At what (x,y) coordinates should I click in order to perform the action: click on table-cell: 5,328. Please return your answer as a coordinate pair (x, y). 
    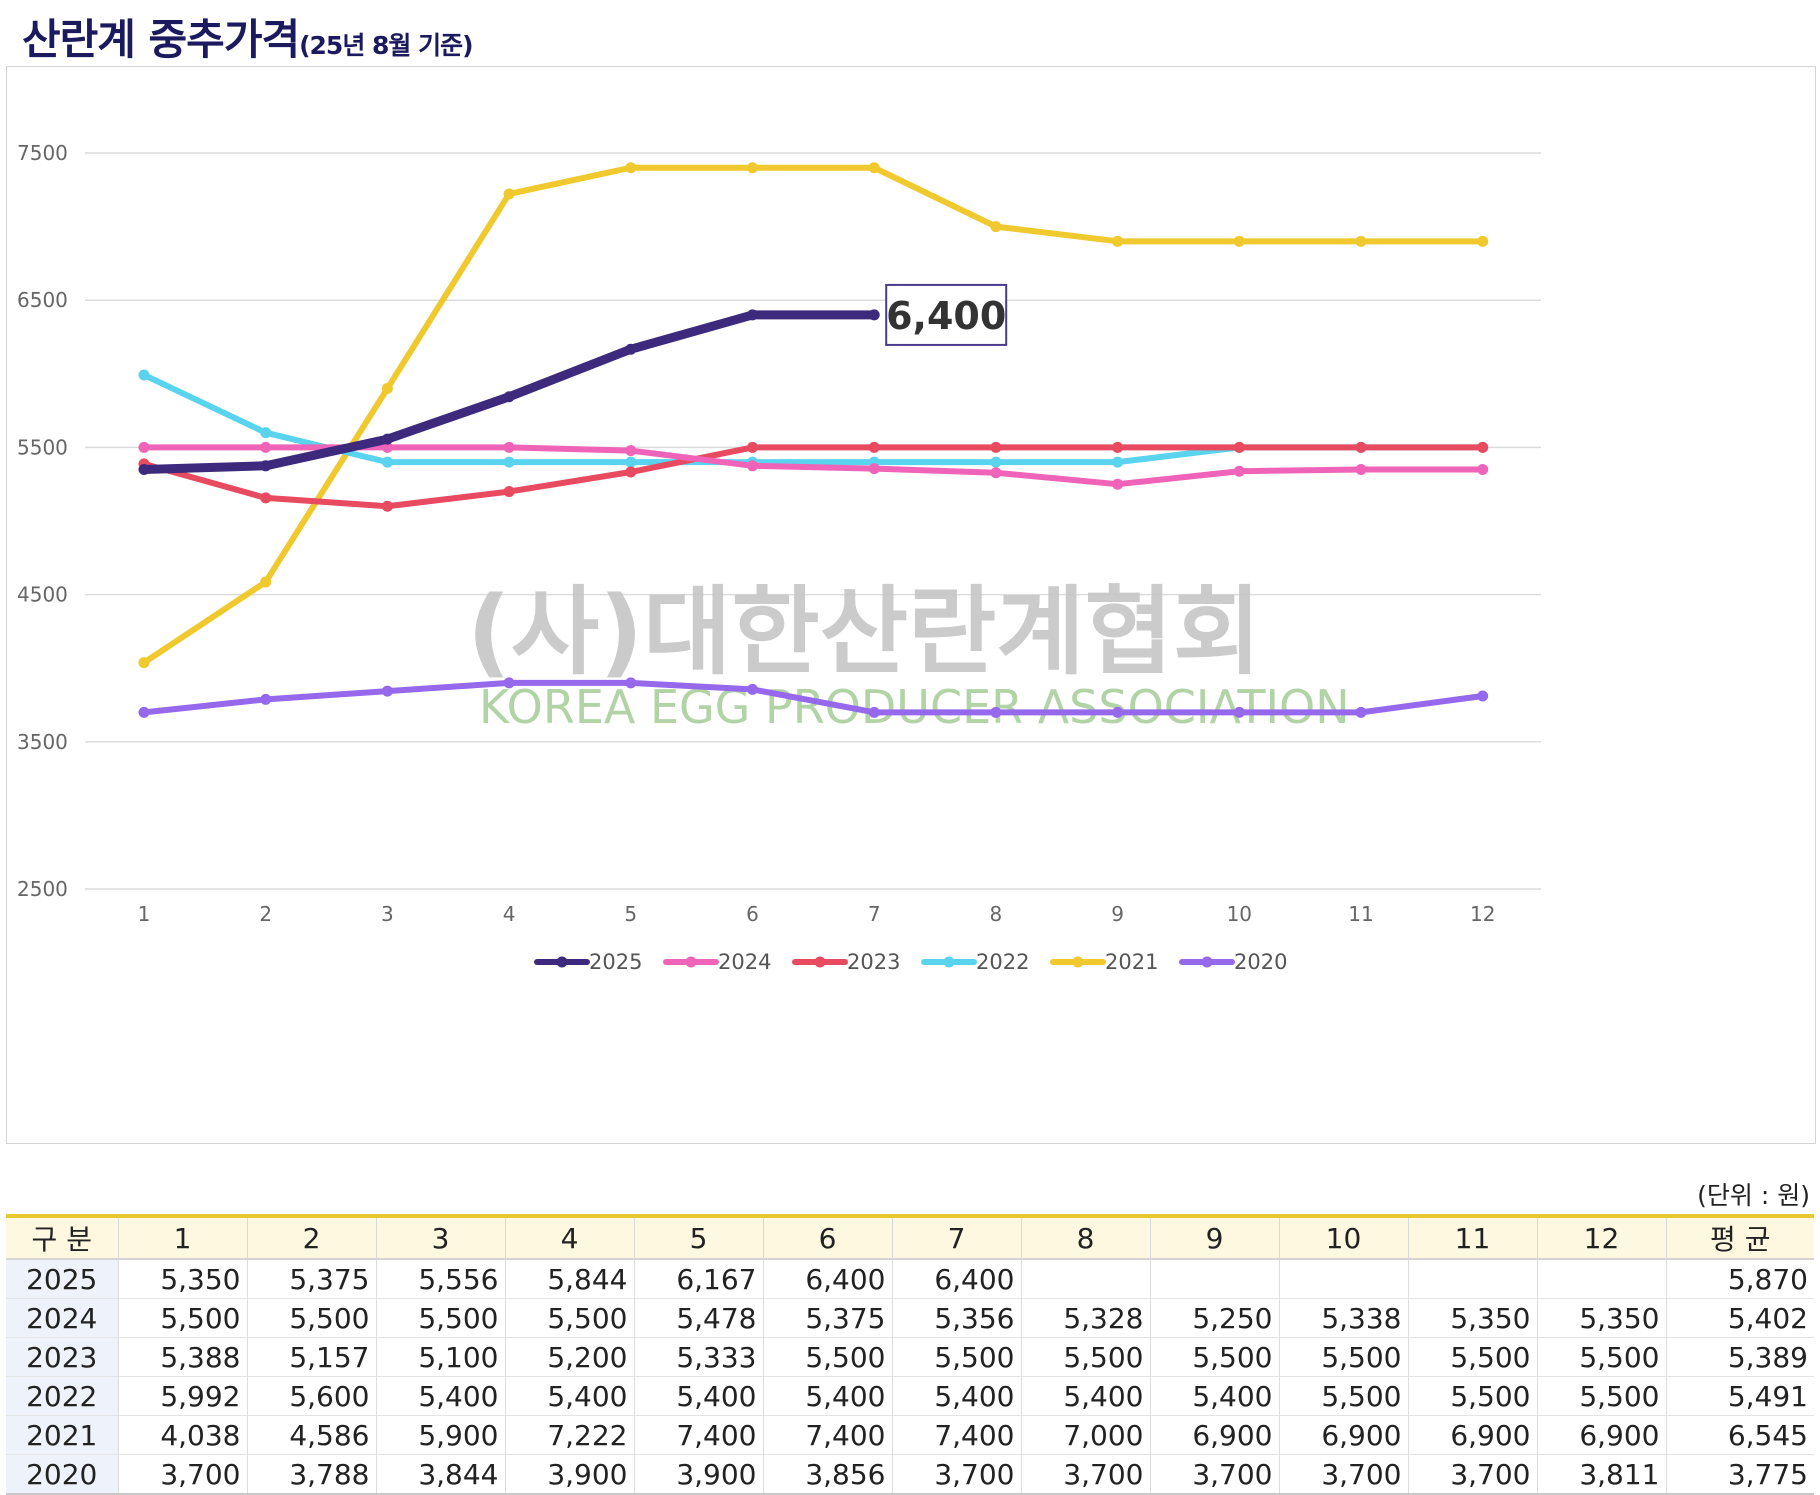
    Looking at the image, I should click on (1085, 1318).